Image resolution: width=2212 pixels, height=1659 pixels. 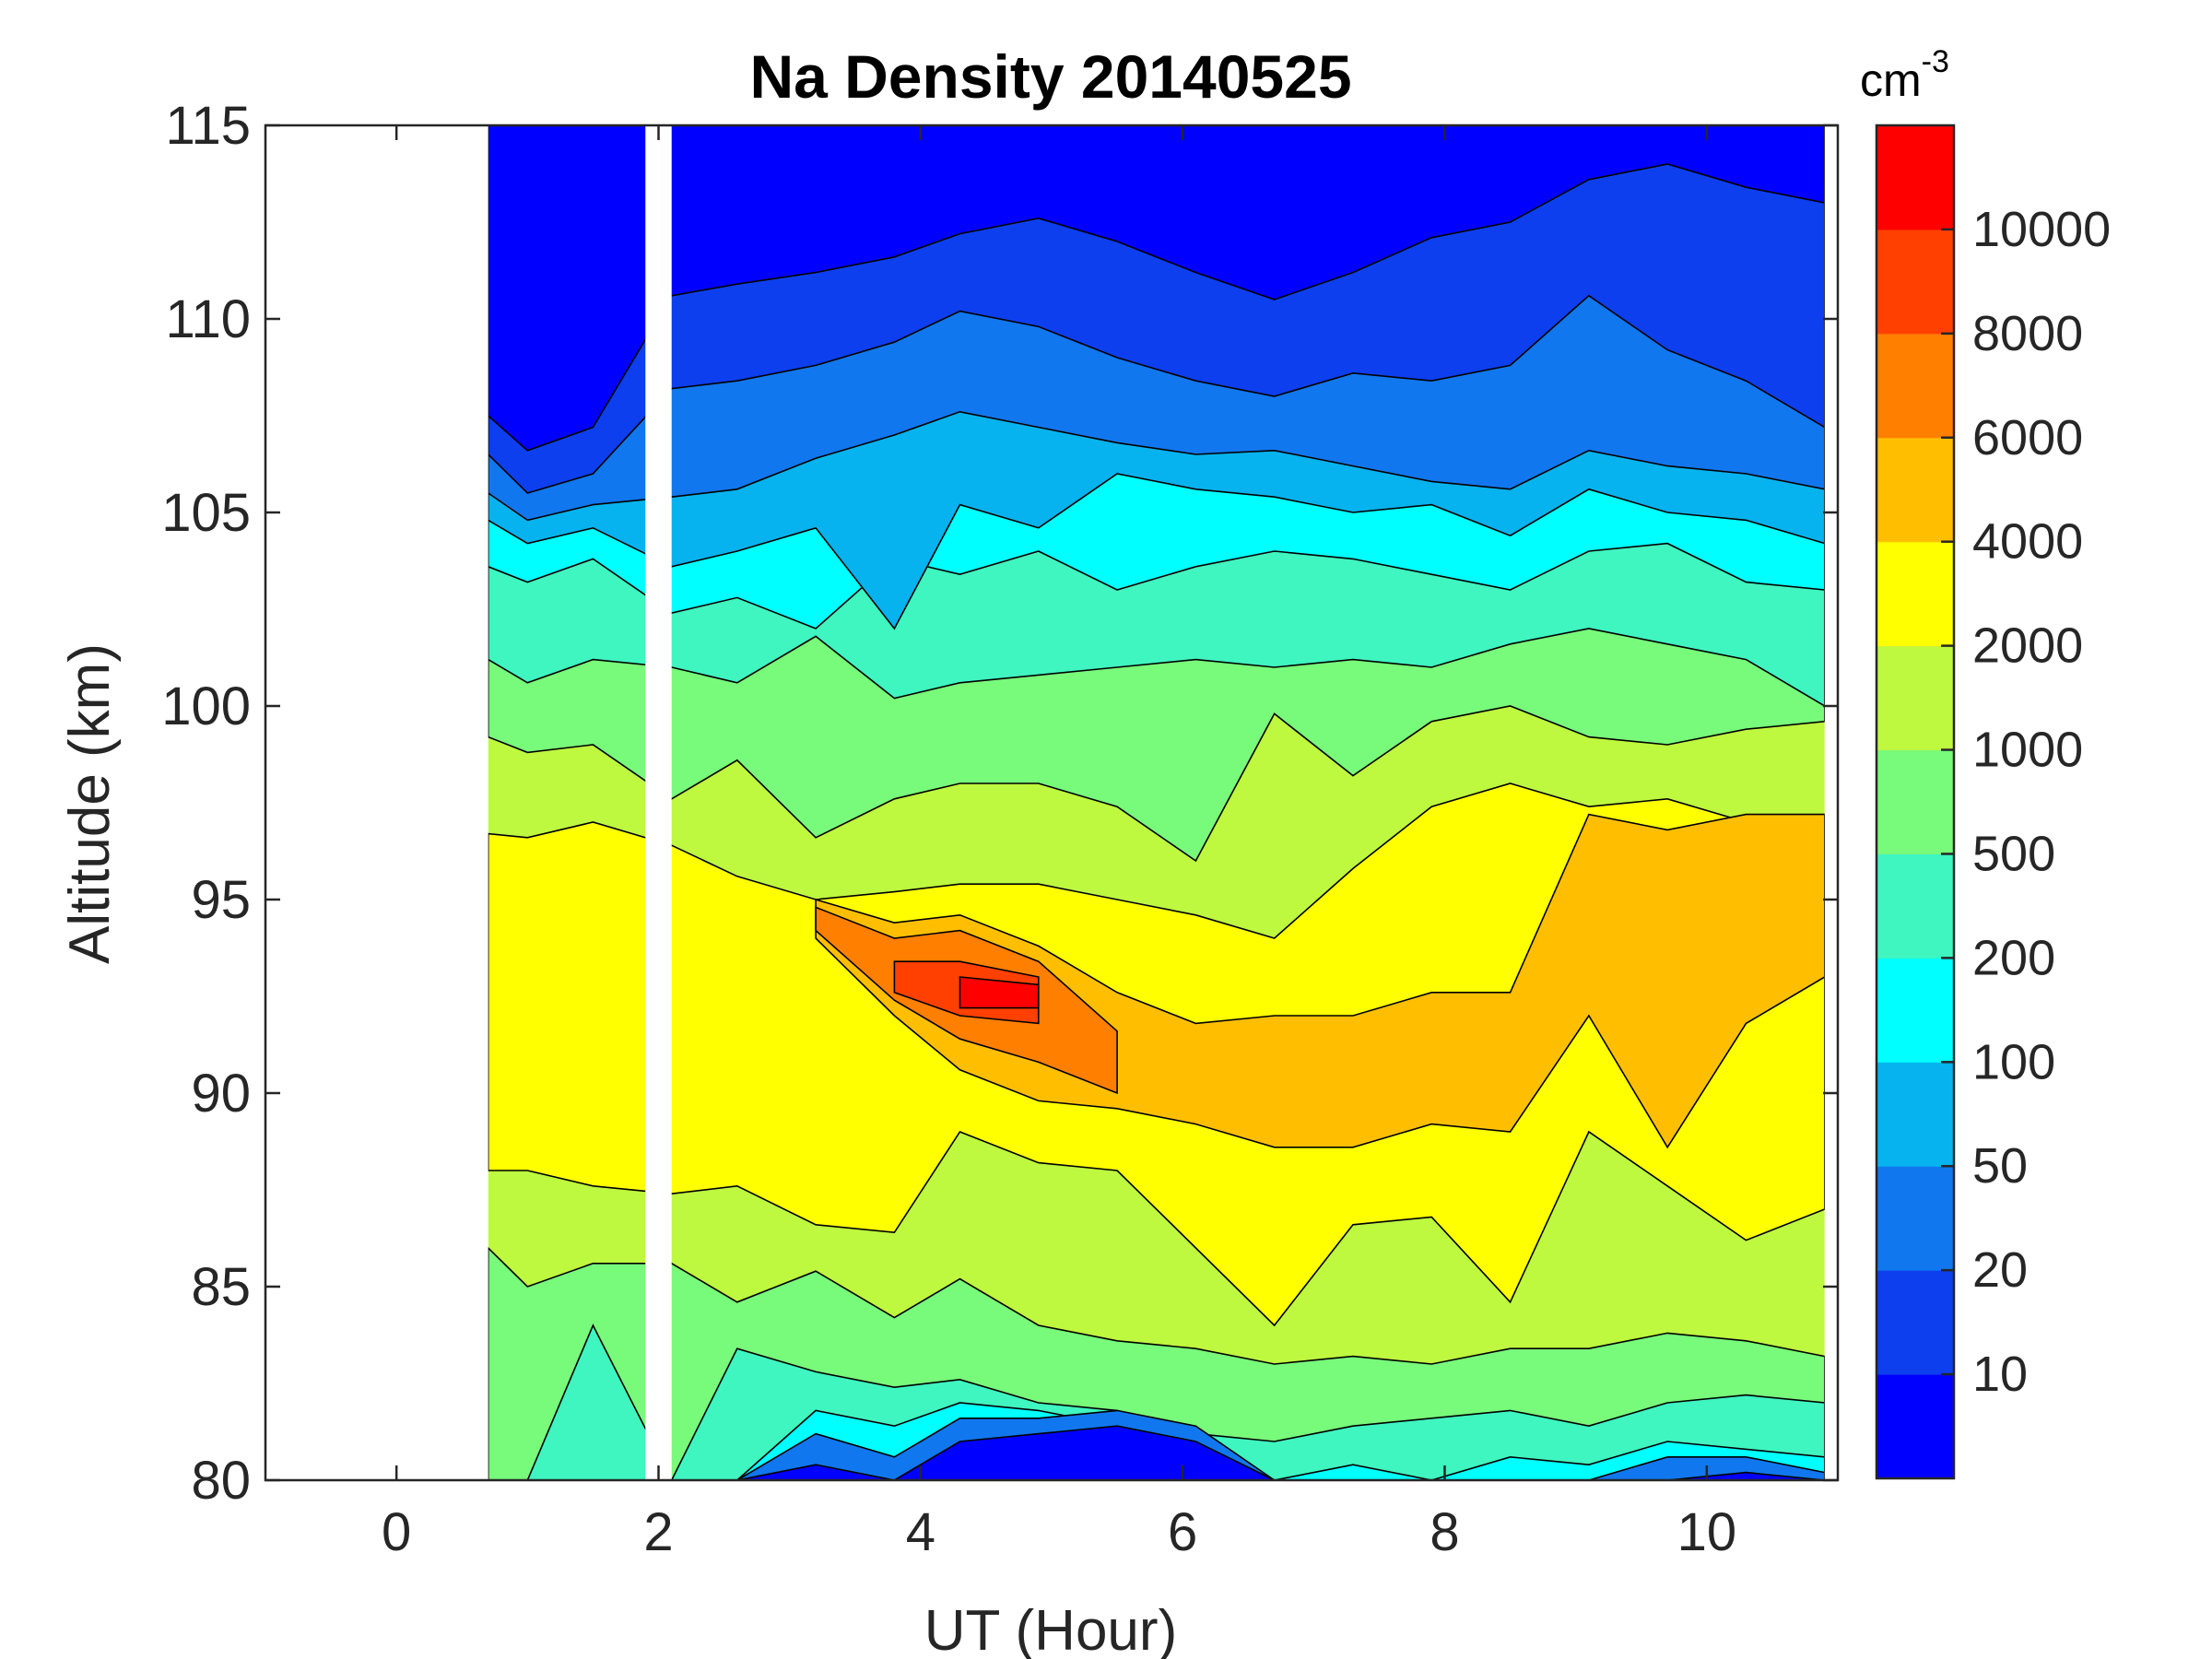 I want to click on x-axis-label: UT (Hour), so click(x=1050, y=1629).